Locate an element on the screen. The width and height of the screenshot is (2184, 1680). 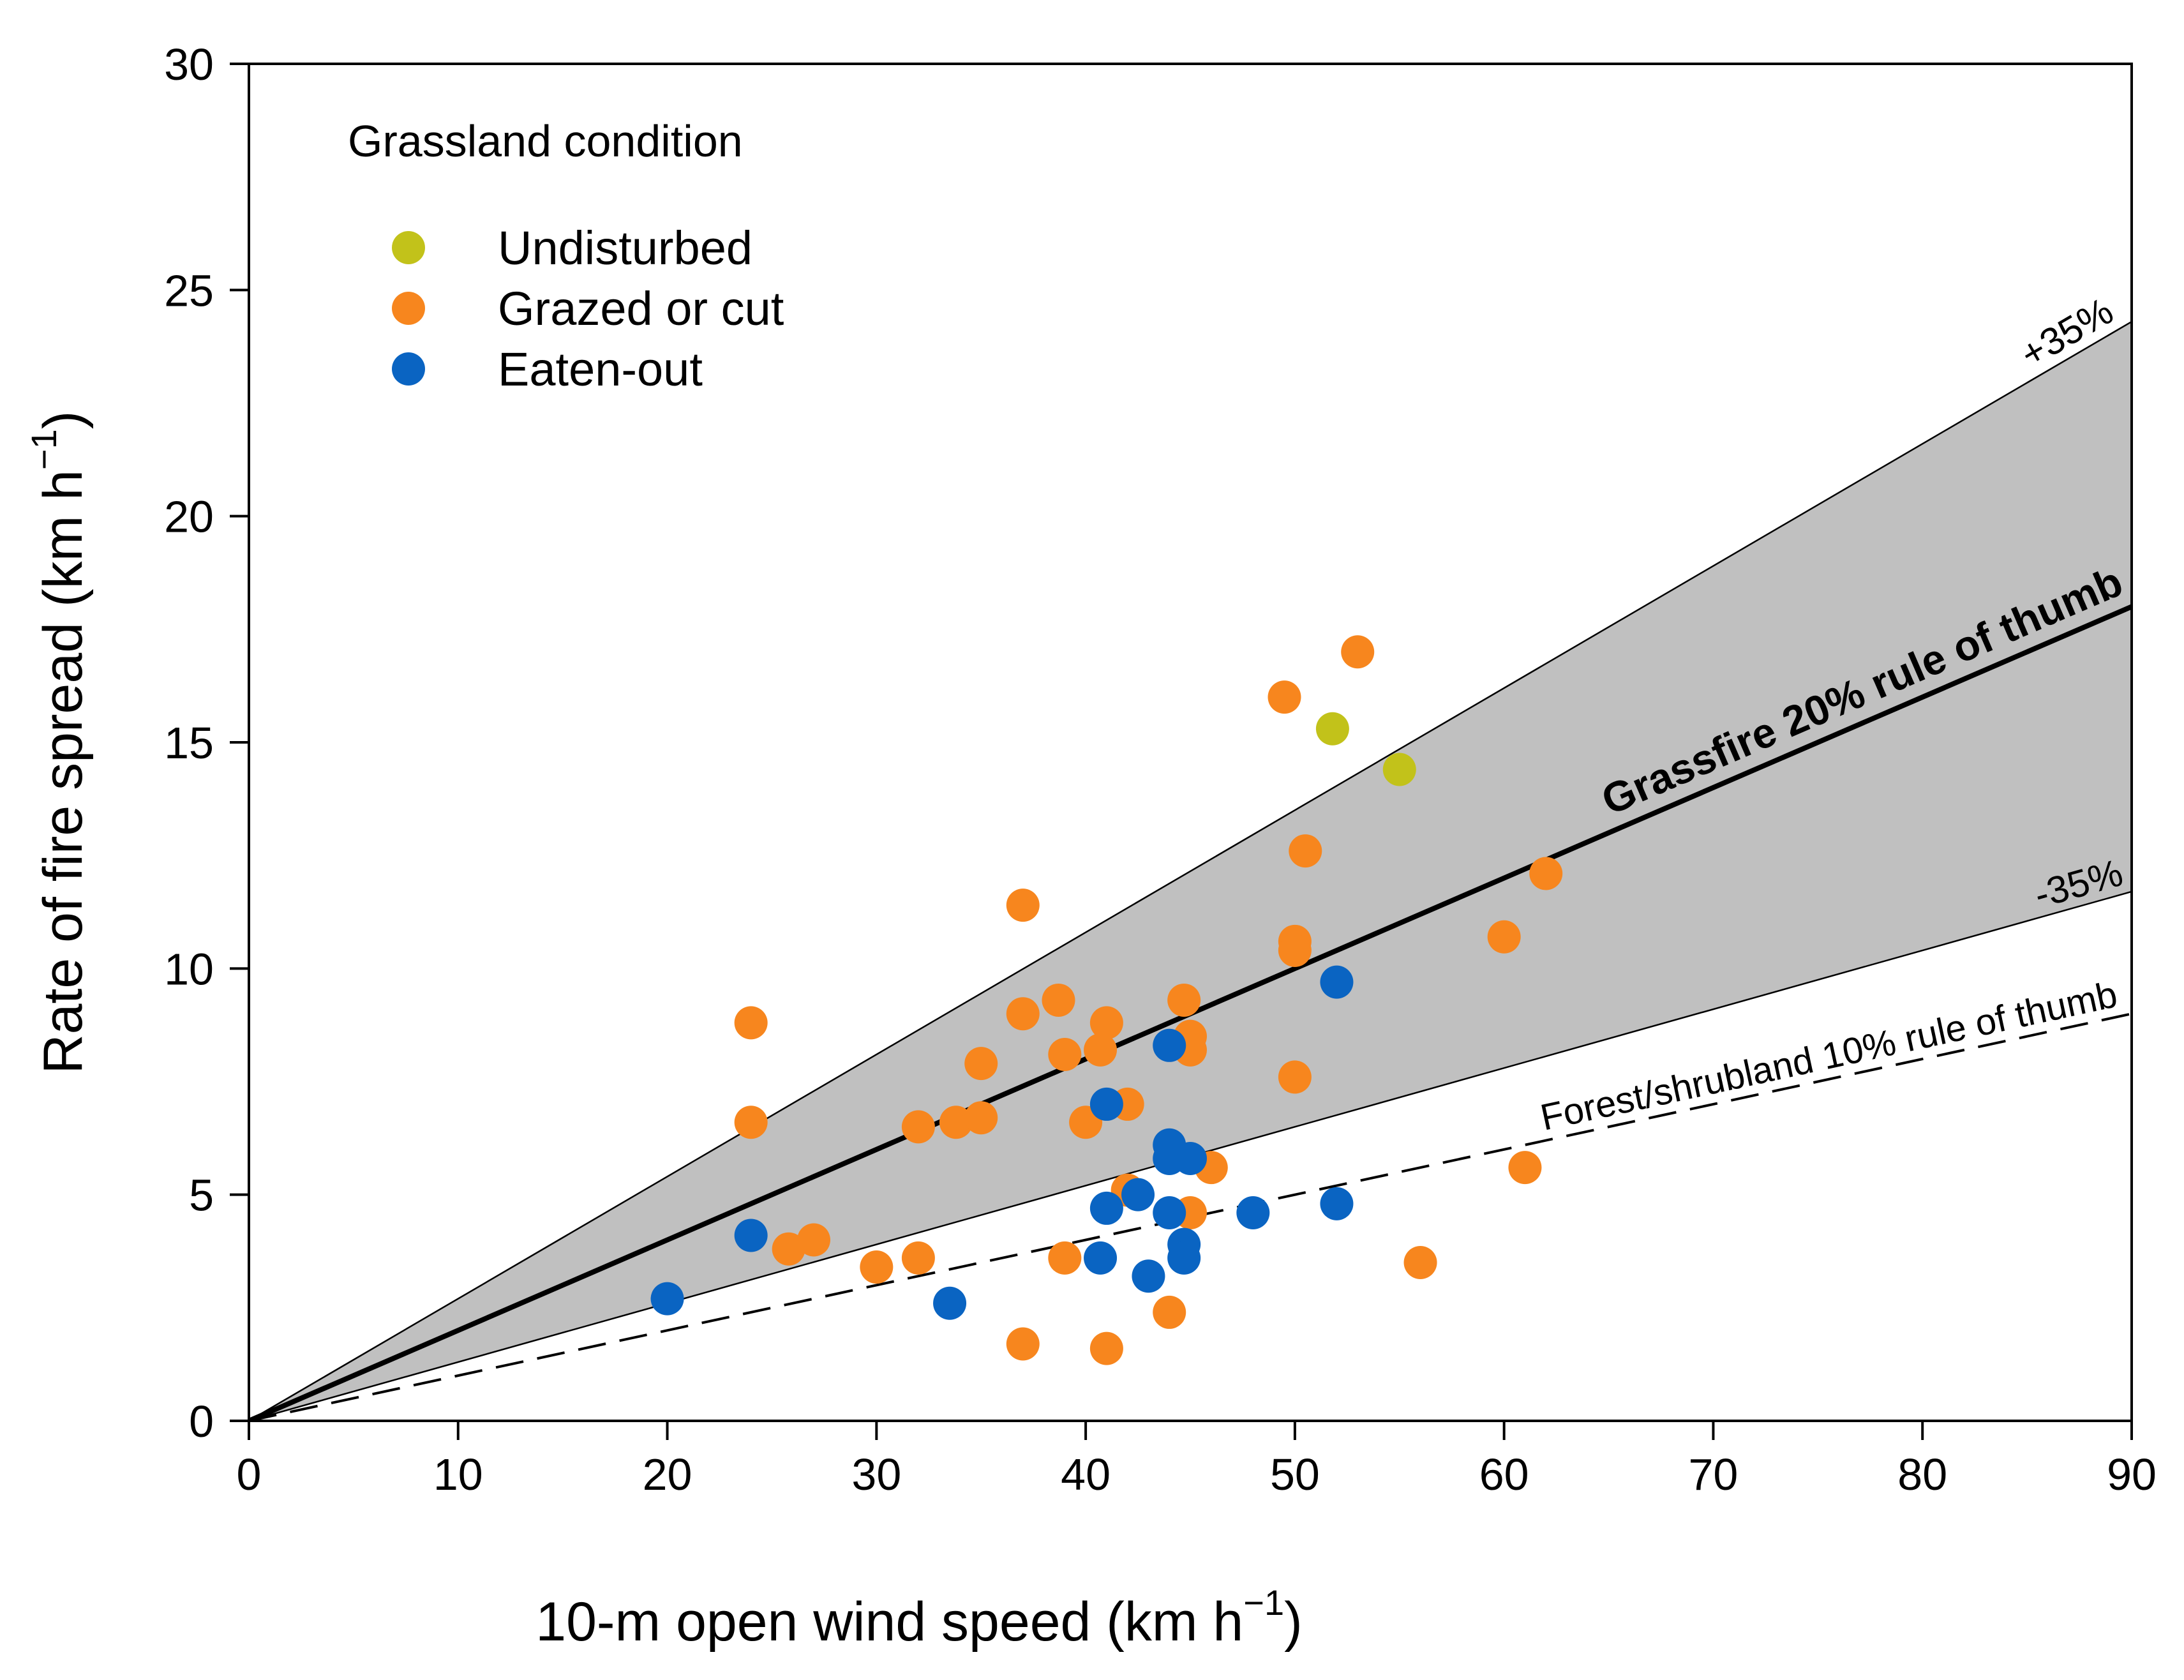
legend-marker-eaten-out is located at coordinates (408, 369).